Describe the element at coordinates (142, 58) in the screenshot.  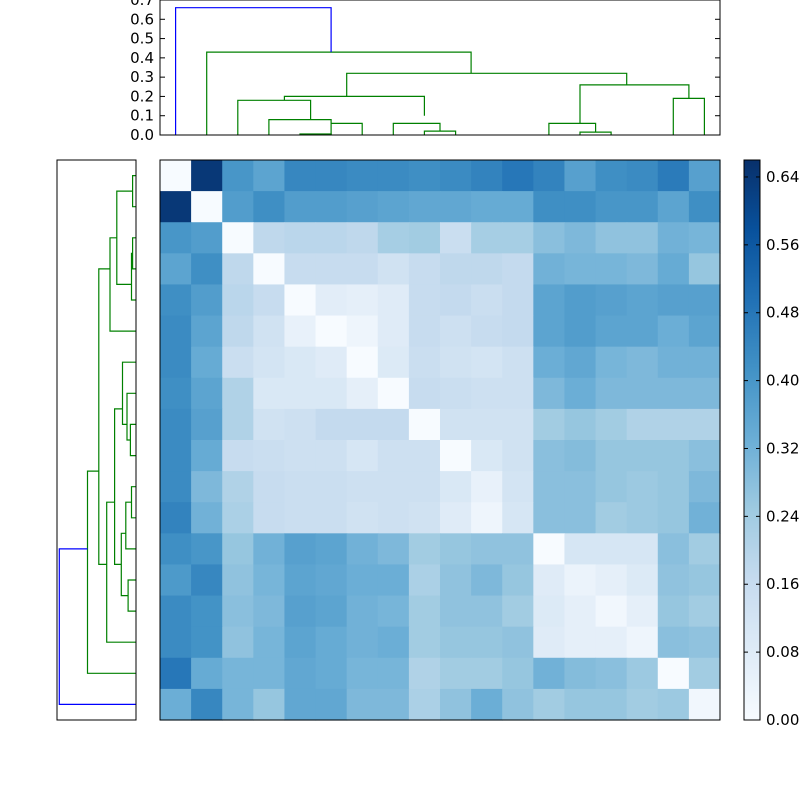
I see `top-dendrogram-ytick-label: 0.4` at that location.